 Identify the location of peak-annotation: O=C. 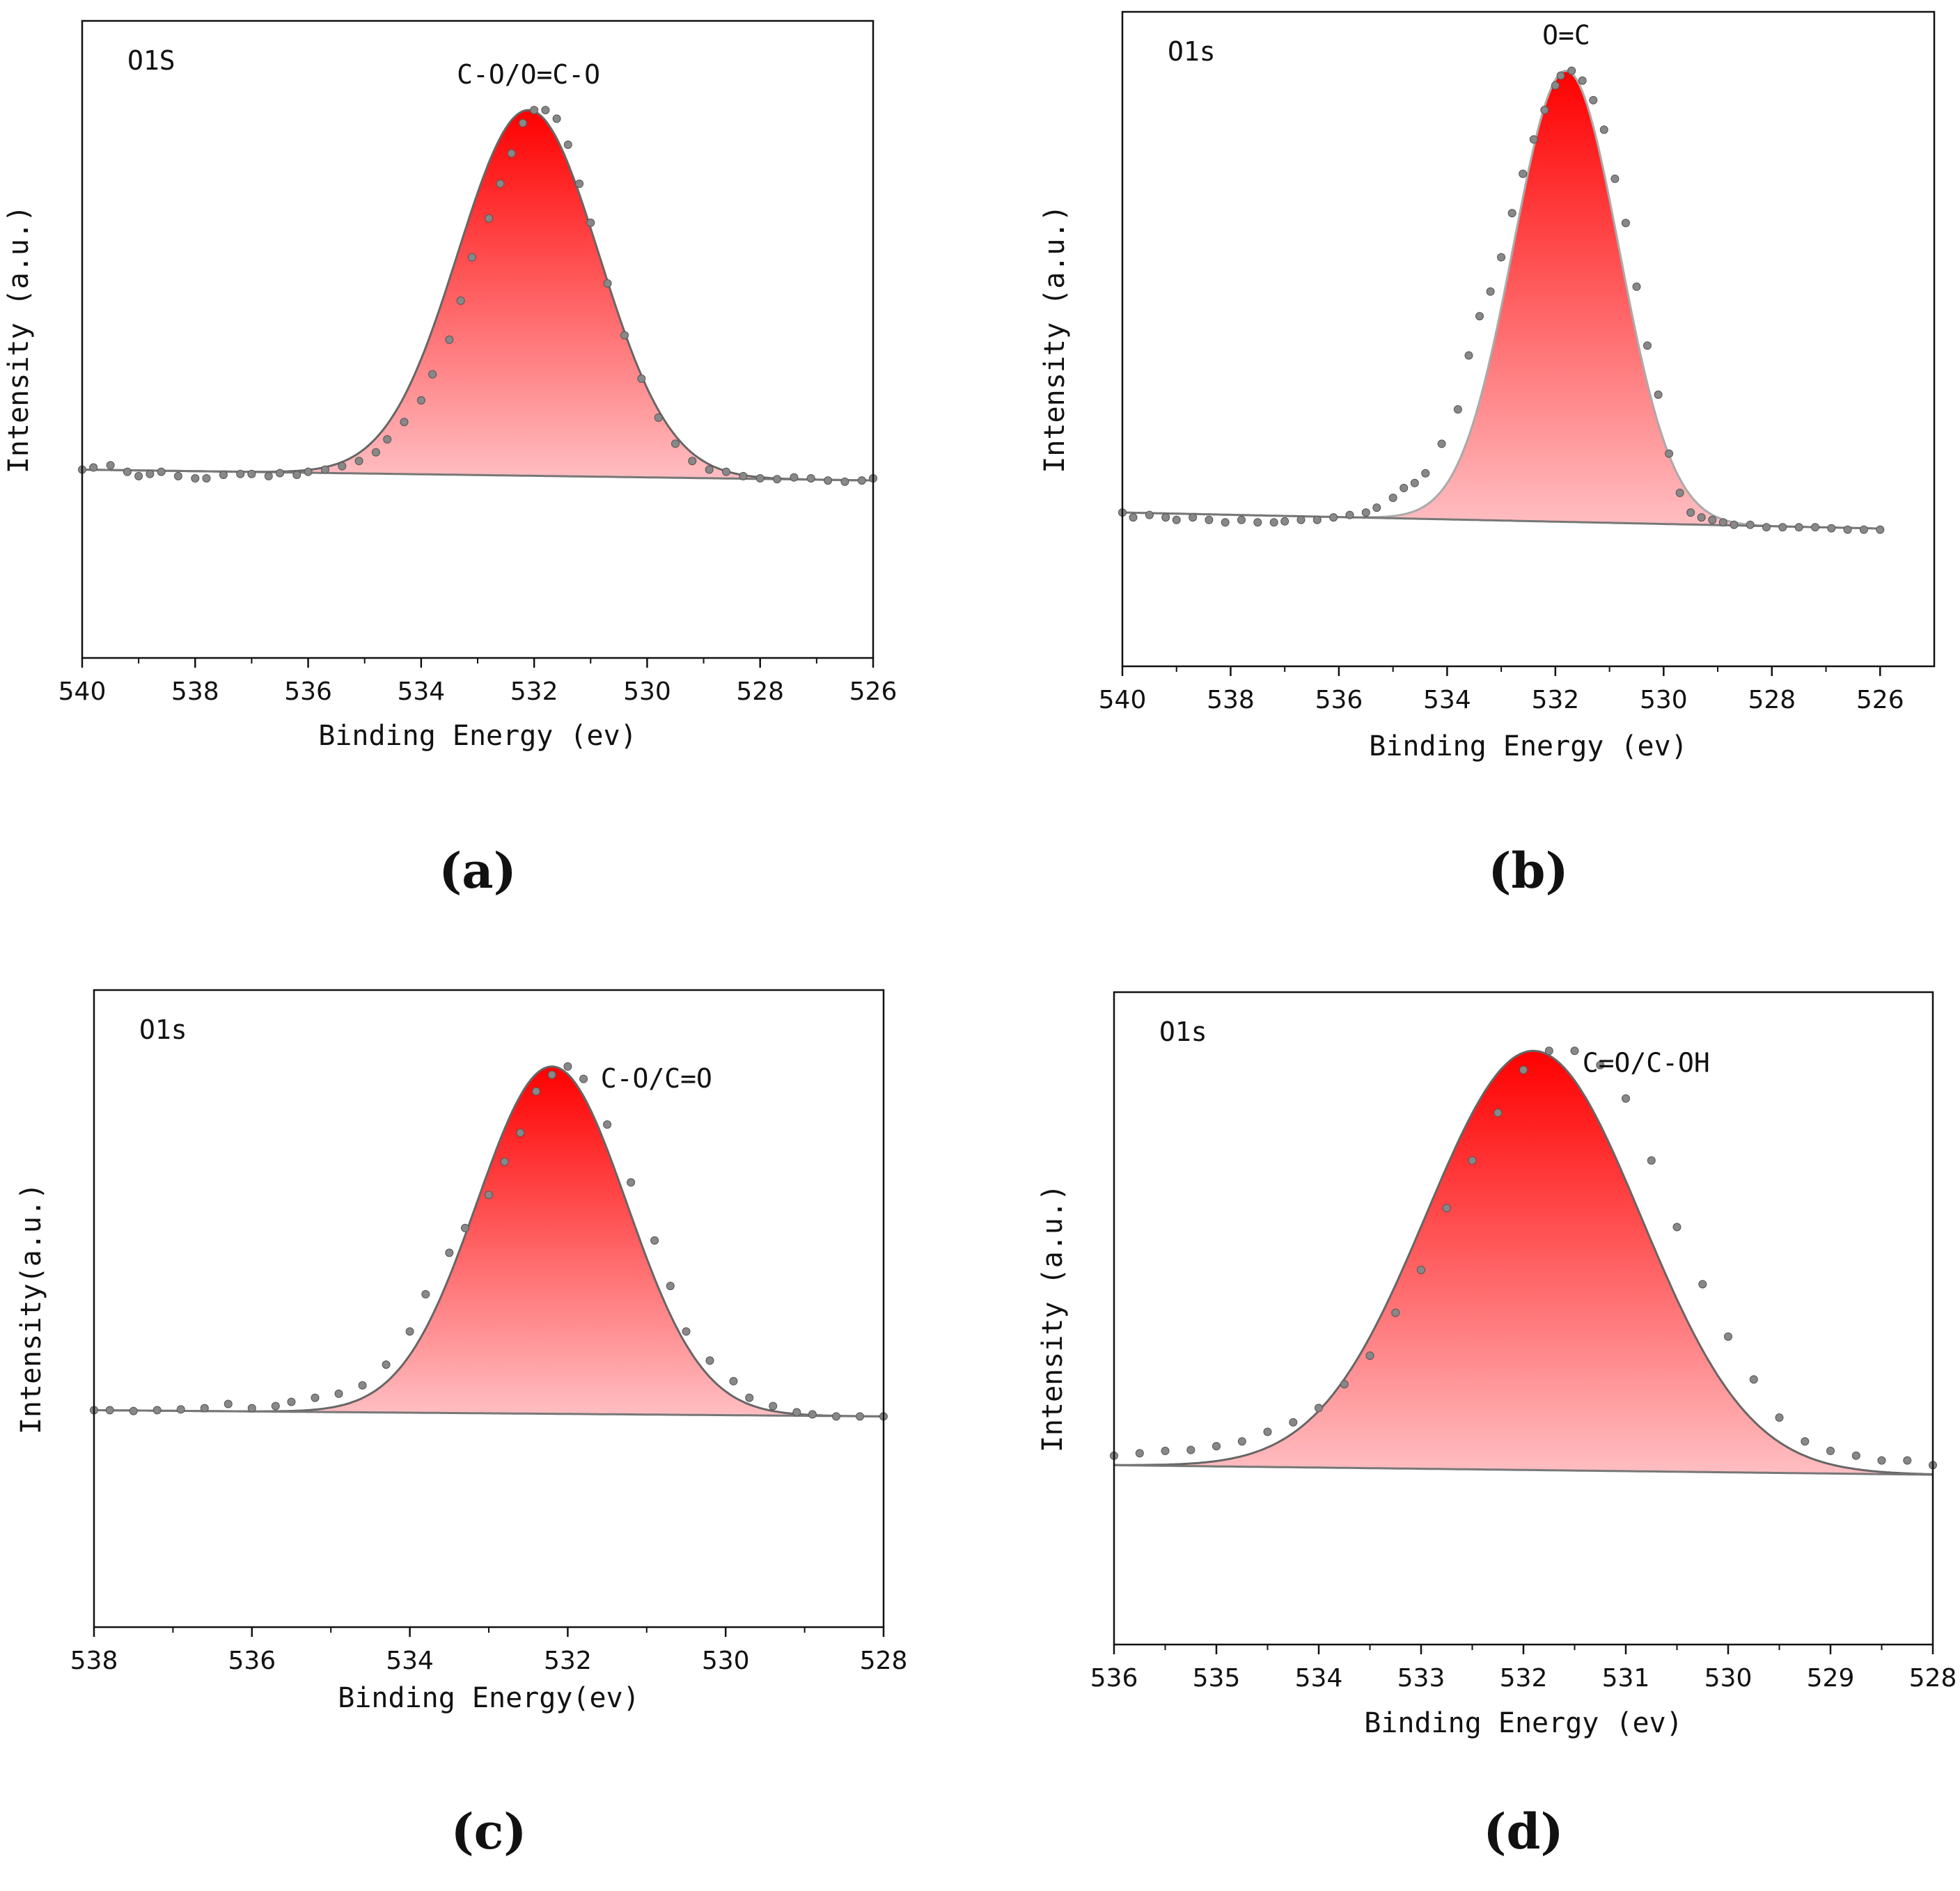
(1566, 35).